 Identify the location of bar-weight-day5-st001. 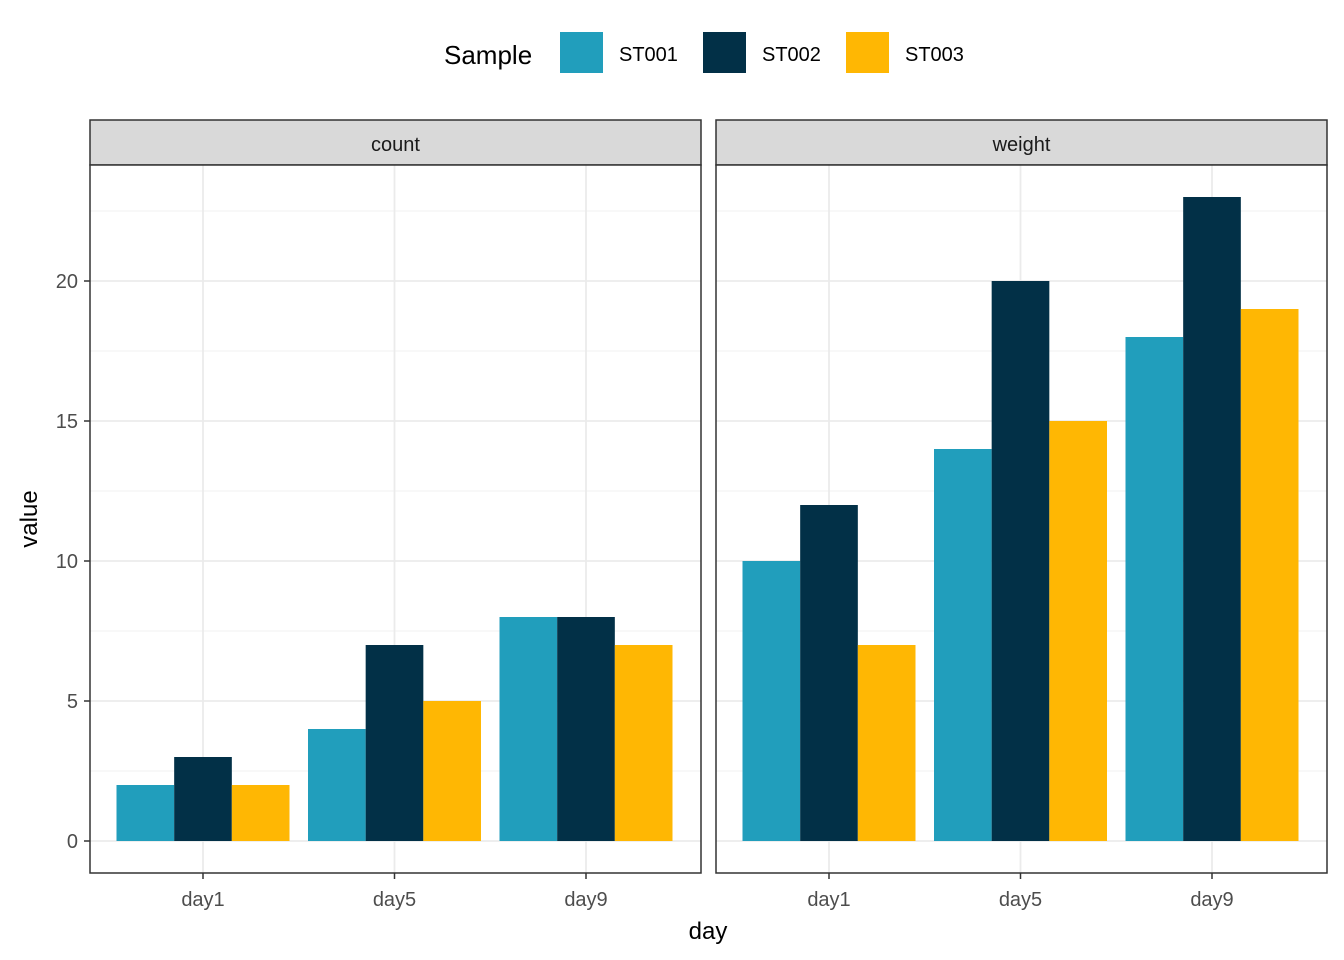
(963, 645).